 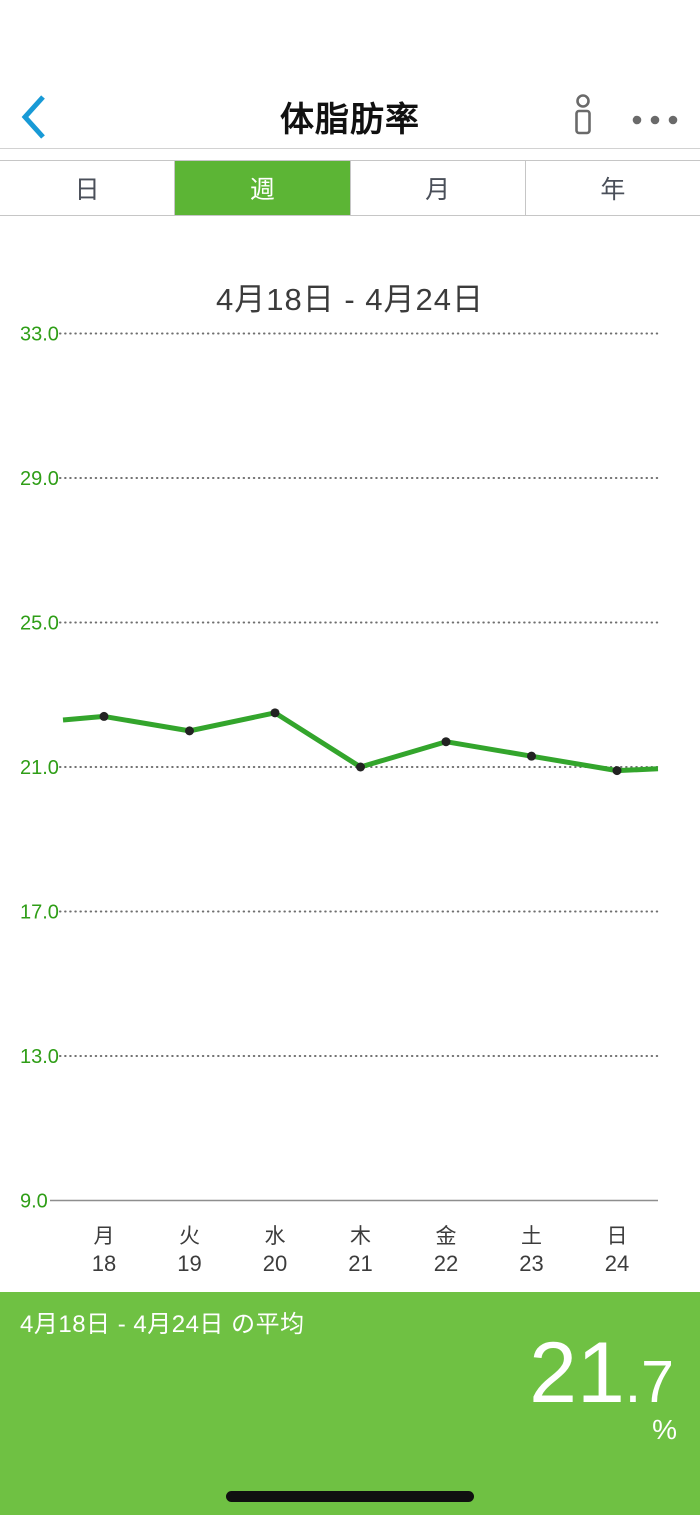 What do you see at coordinates (649, 1382) in the screenshot?
I see `summary-value-decimal: .7` at bounding box center [649, 1382].